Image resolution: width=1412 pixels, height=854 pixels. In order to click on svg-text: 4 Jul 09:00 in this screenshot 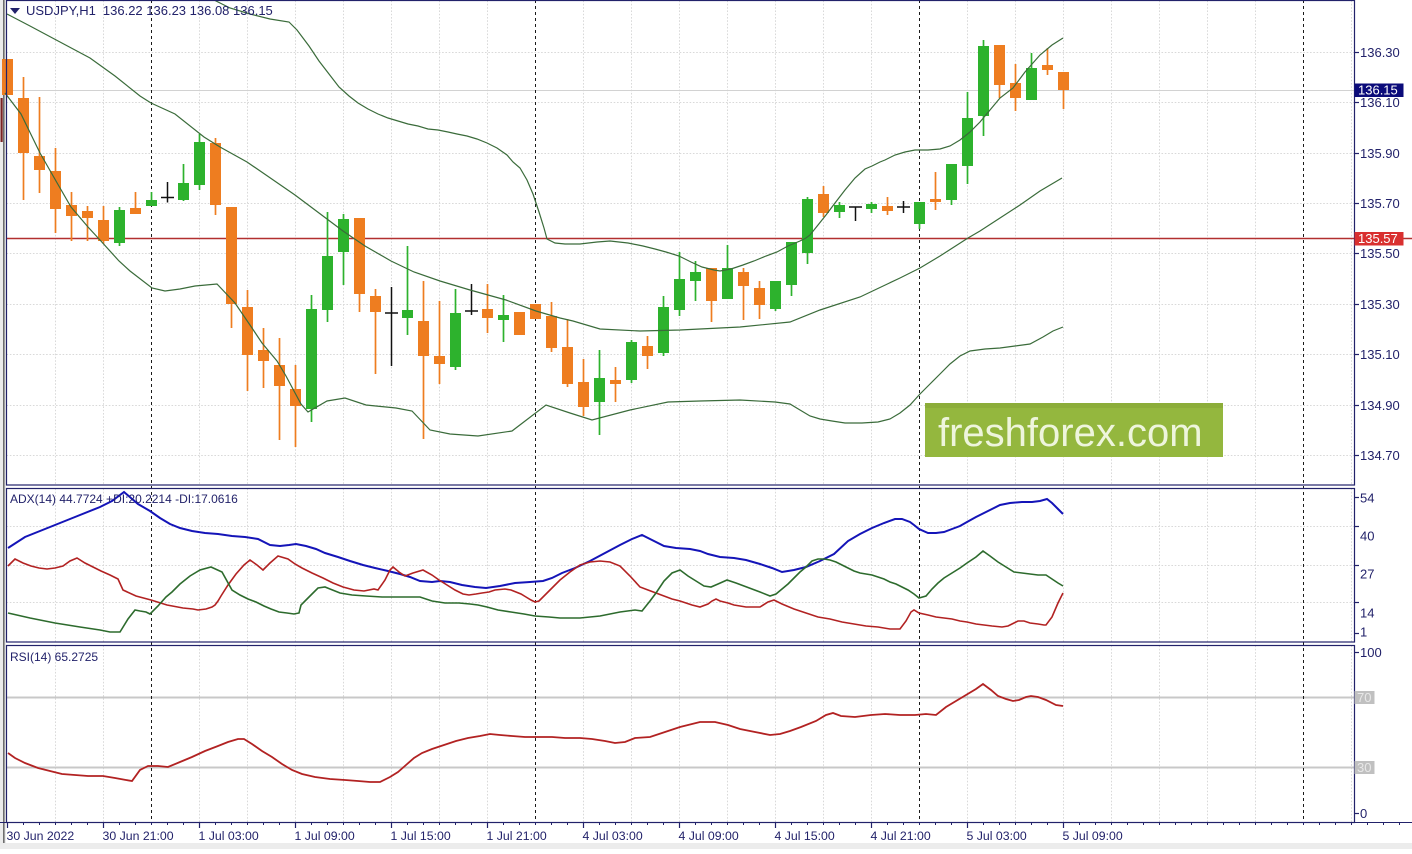, I will do `click(709, 836)`.